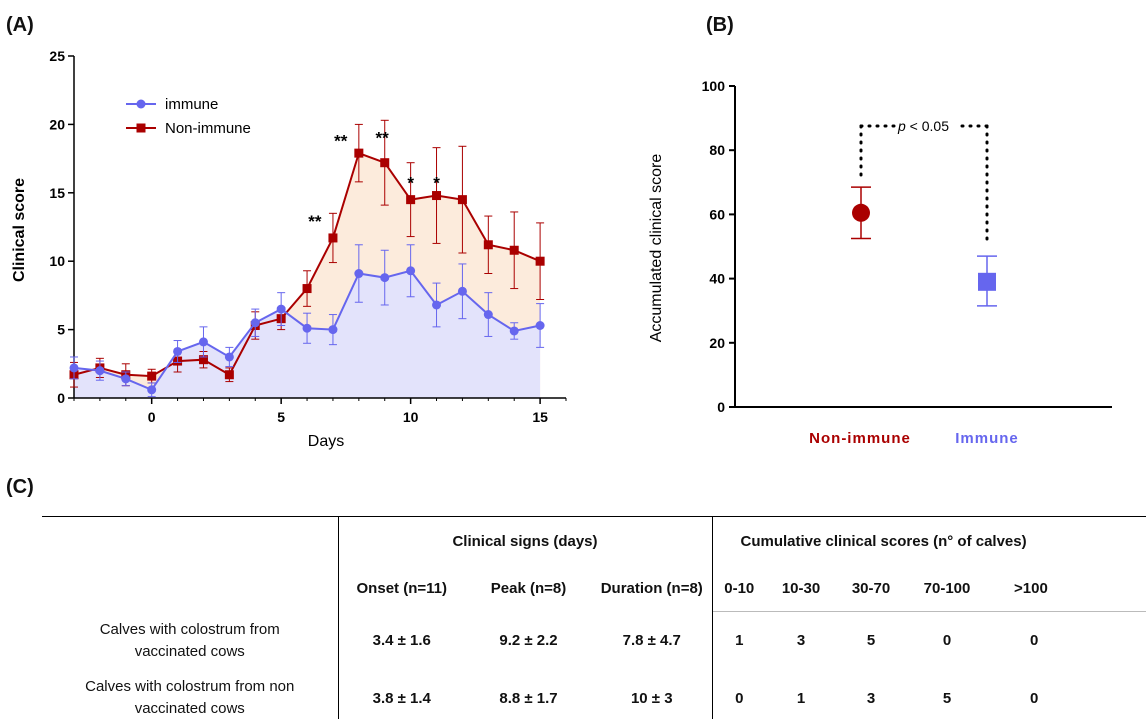 This screenshot has width=1146, height=719. Describe the element at coordinates (152, 417) in the screenshot. I see `x-tick-label: 0` at that location.